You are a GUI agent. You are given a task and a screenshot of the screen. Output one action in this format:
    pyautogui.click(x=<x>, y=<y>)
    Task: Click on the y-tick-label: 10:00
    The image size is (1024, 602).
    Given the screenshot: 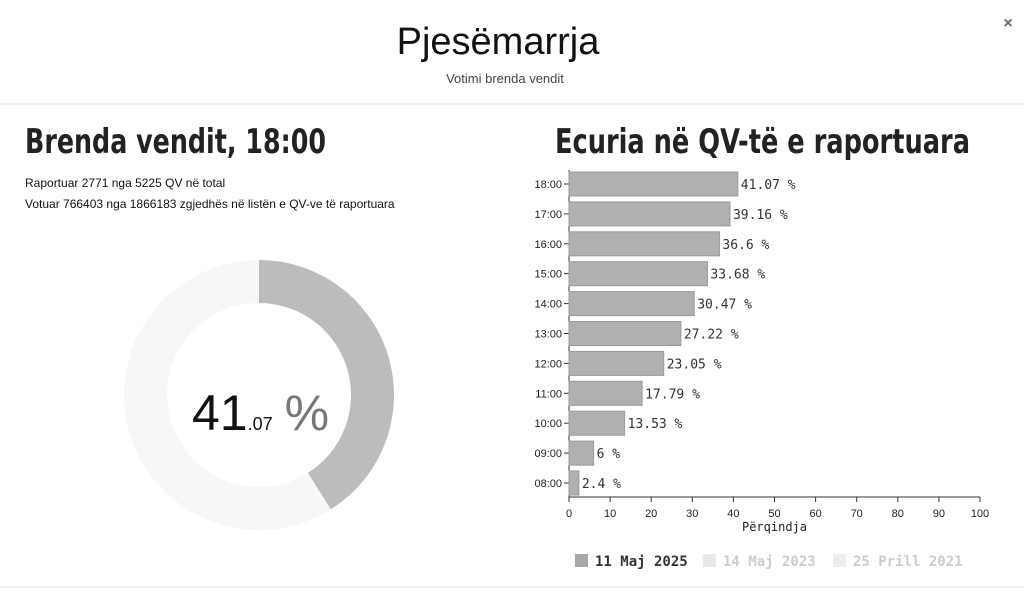 What is the action you would take?
    pyautogui.click(x=548, y=424)
    